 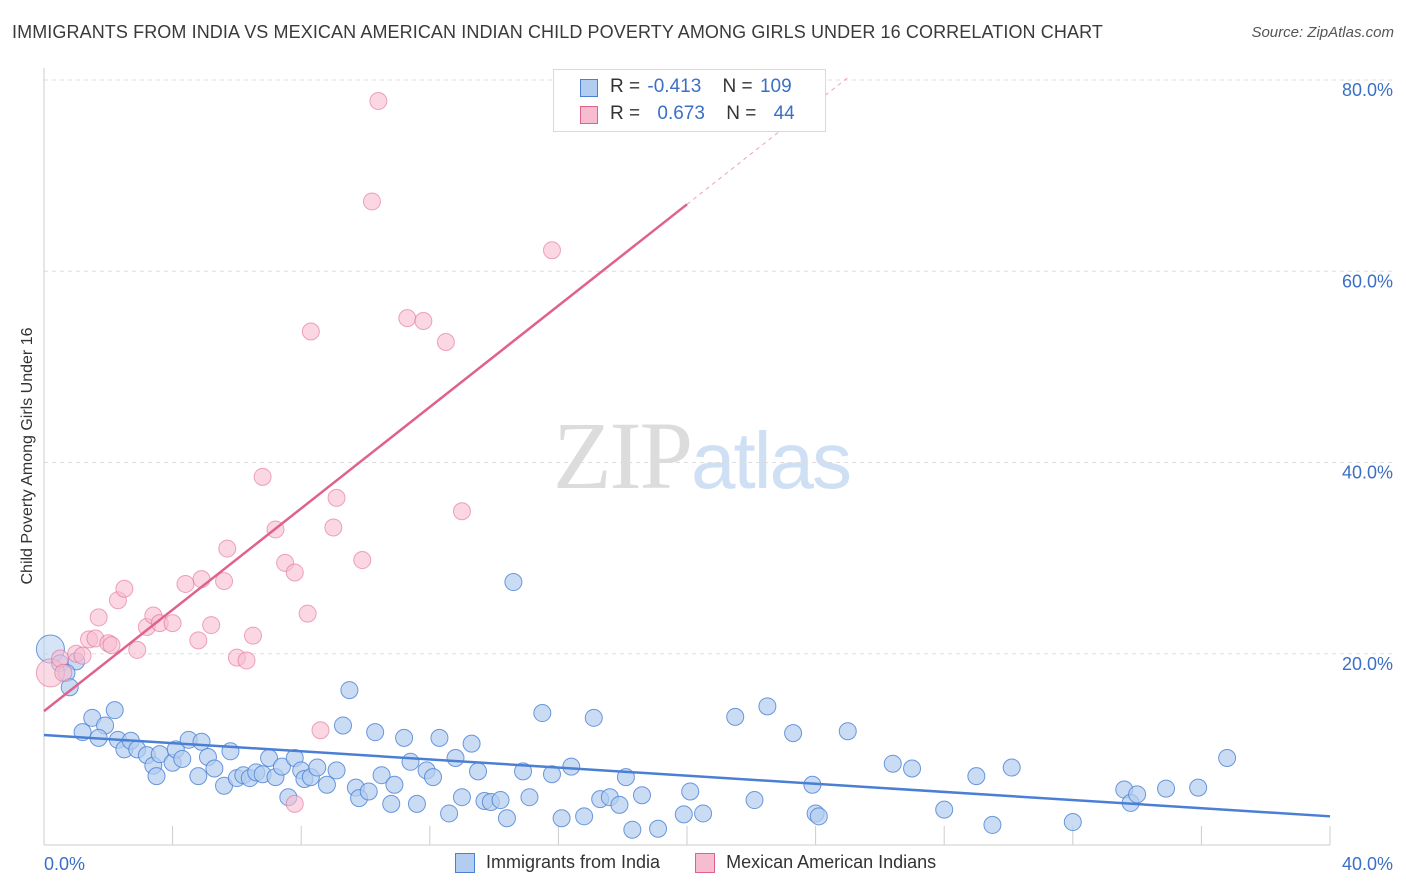 What do you see at coordinates (775, 86) in the screenshot?
I see `n-value: 109` at bounding box center [775, 86].